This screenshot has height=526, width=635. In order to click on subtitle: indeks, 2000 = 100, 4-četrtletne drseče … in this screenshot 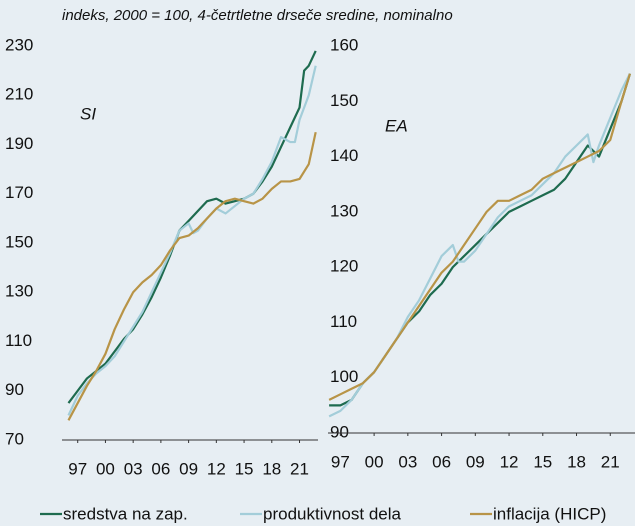, I will do `click(257, 15)`.